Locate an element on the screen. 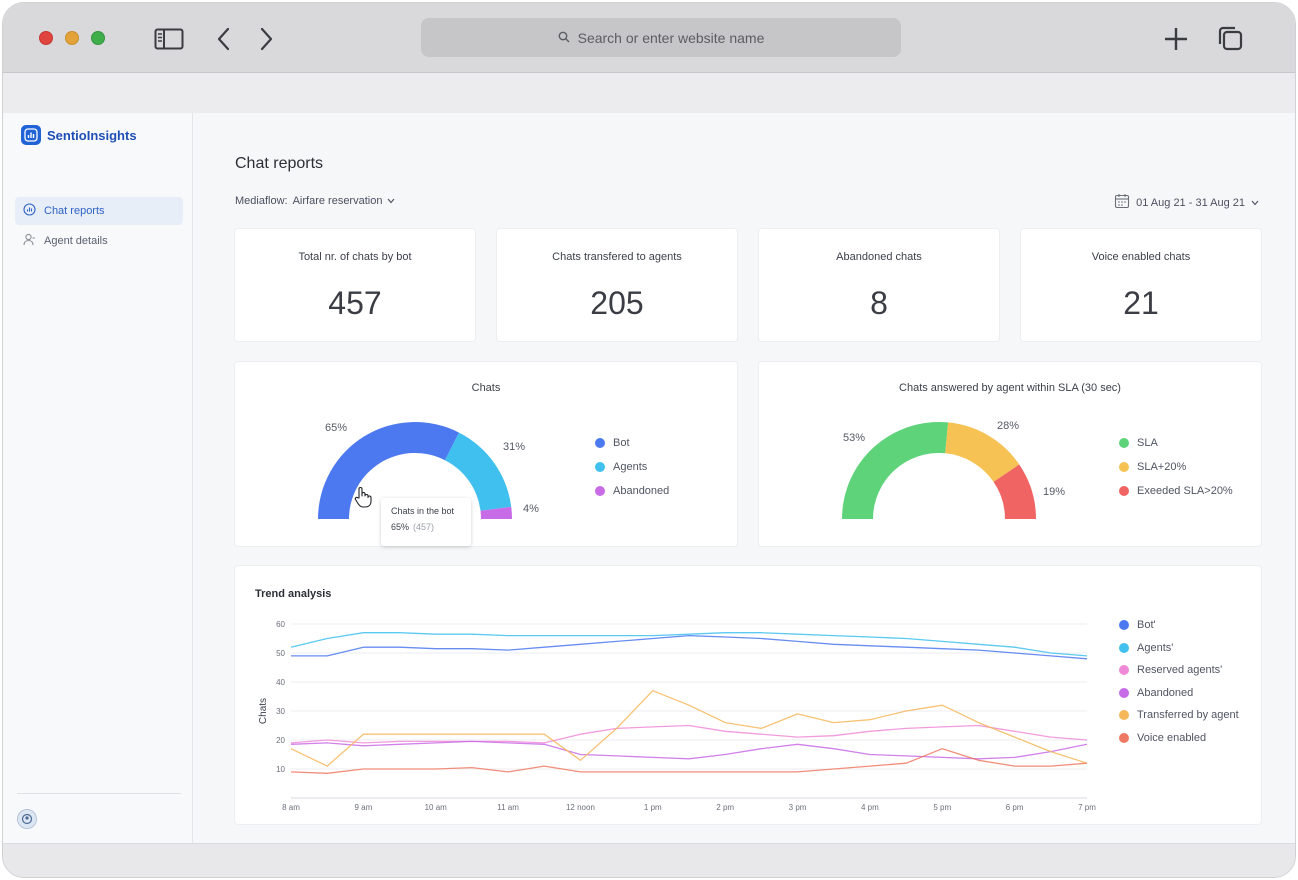 This screenshot has height=880, width=1298. forward-arrow-icon is located at coordinates (266, 39).